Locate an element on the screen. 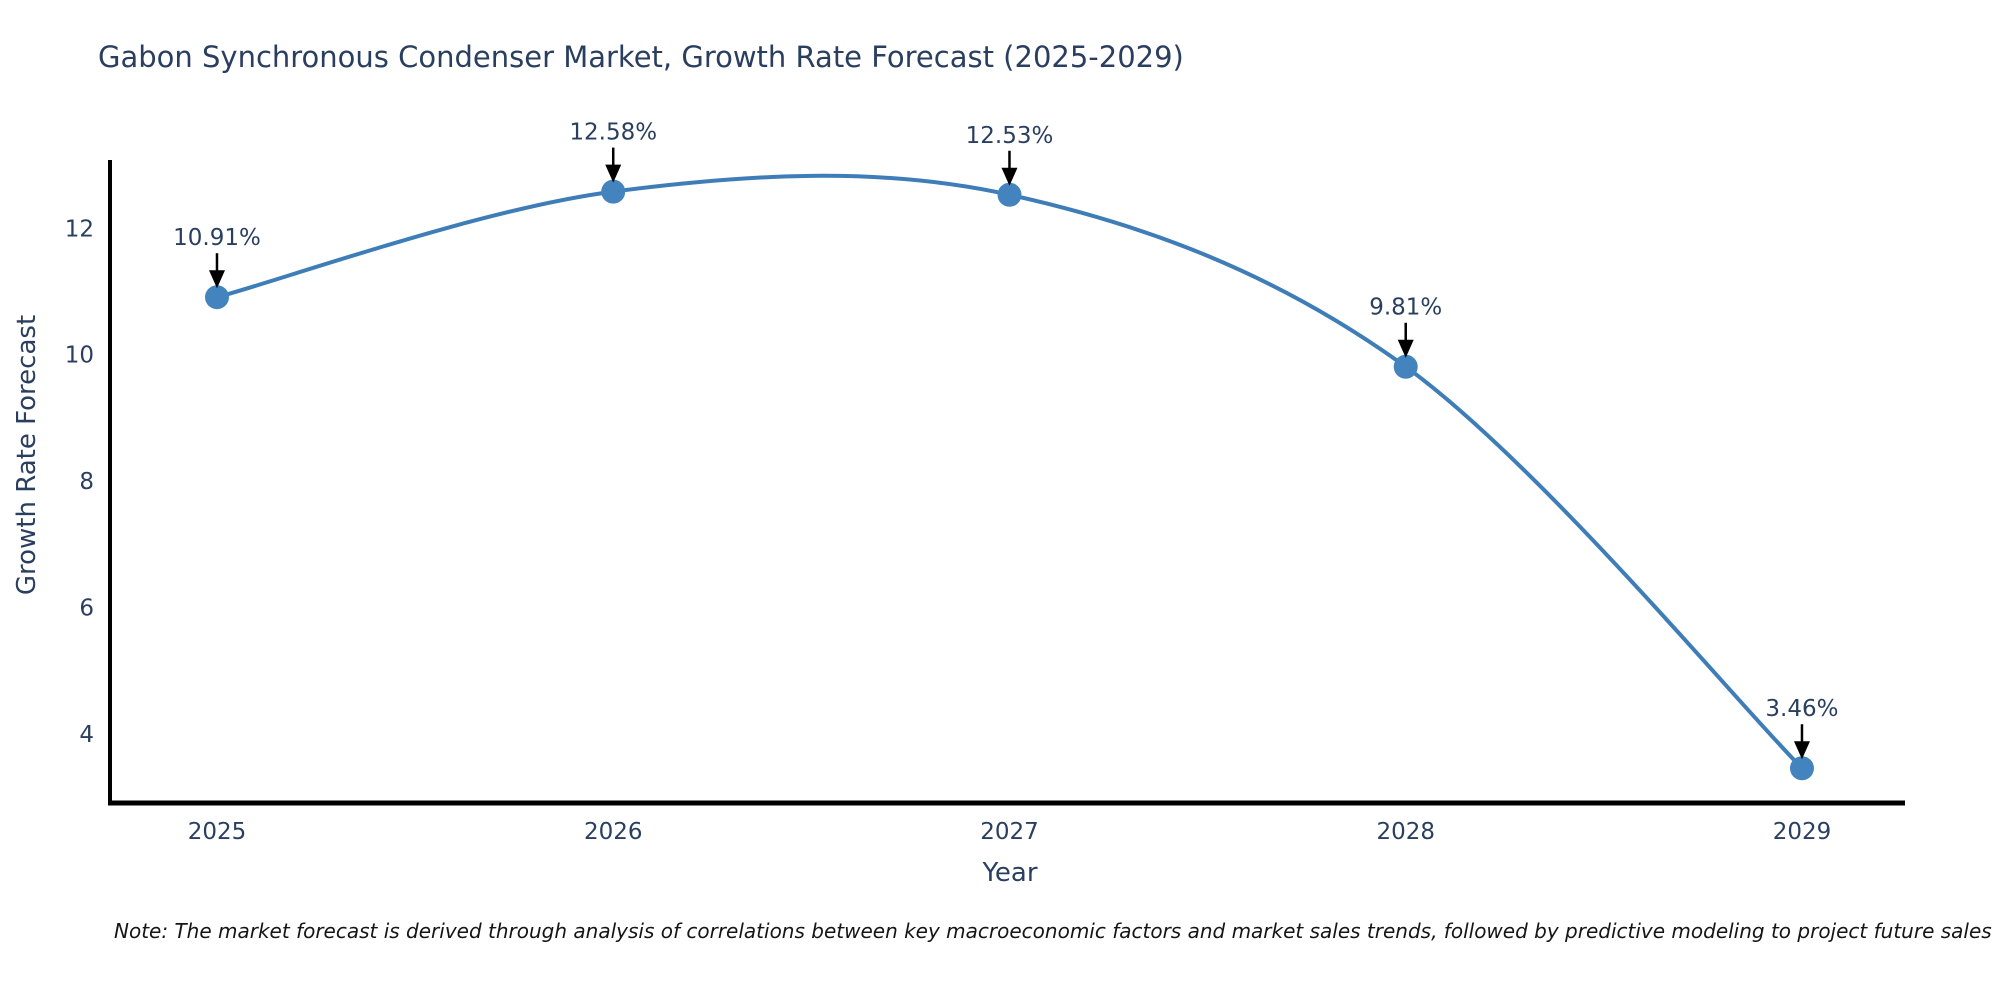 This screenshot has width=2000, height=1000. point-label: 10.91% is located at coordinates (217, 238).